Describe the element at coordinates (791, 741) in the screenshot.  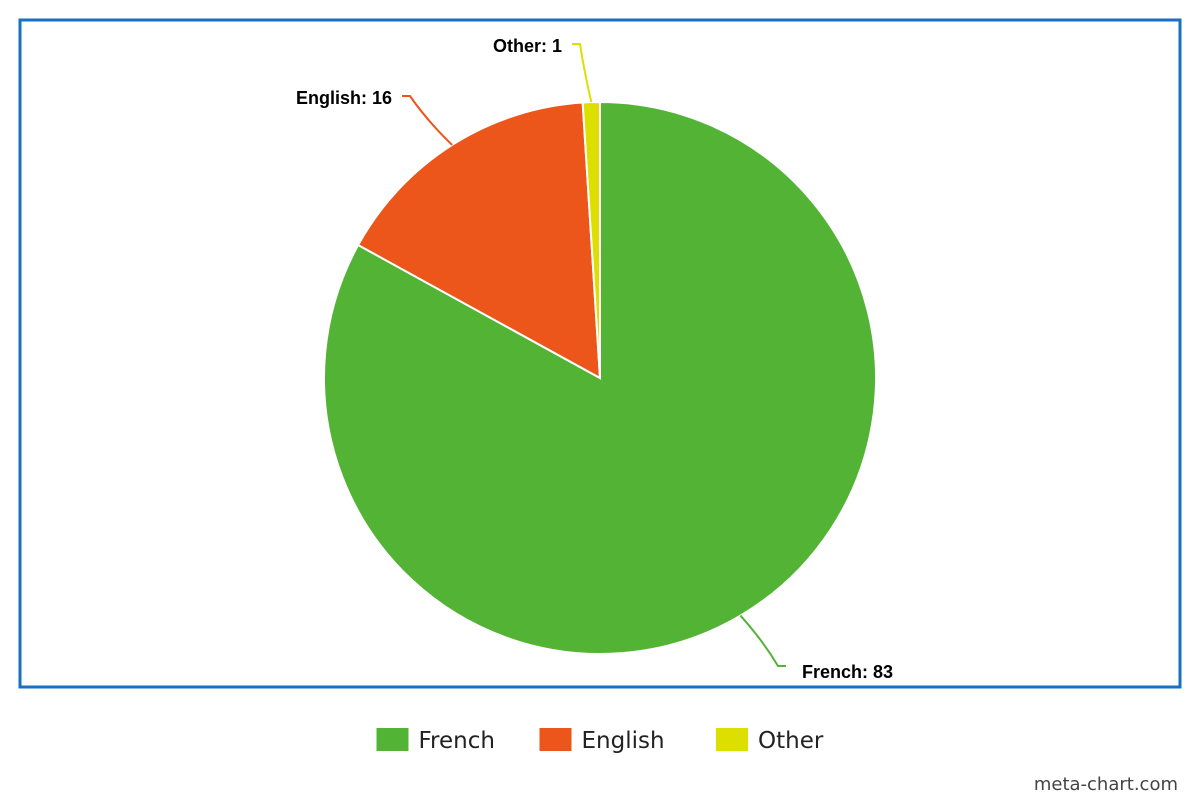
I see `legend-label-other: Other` at that location.